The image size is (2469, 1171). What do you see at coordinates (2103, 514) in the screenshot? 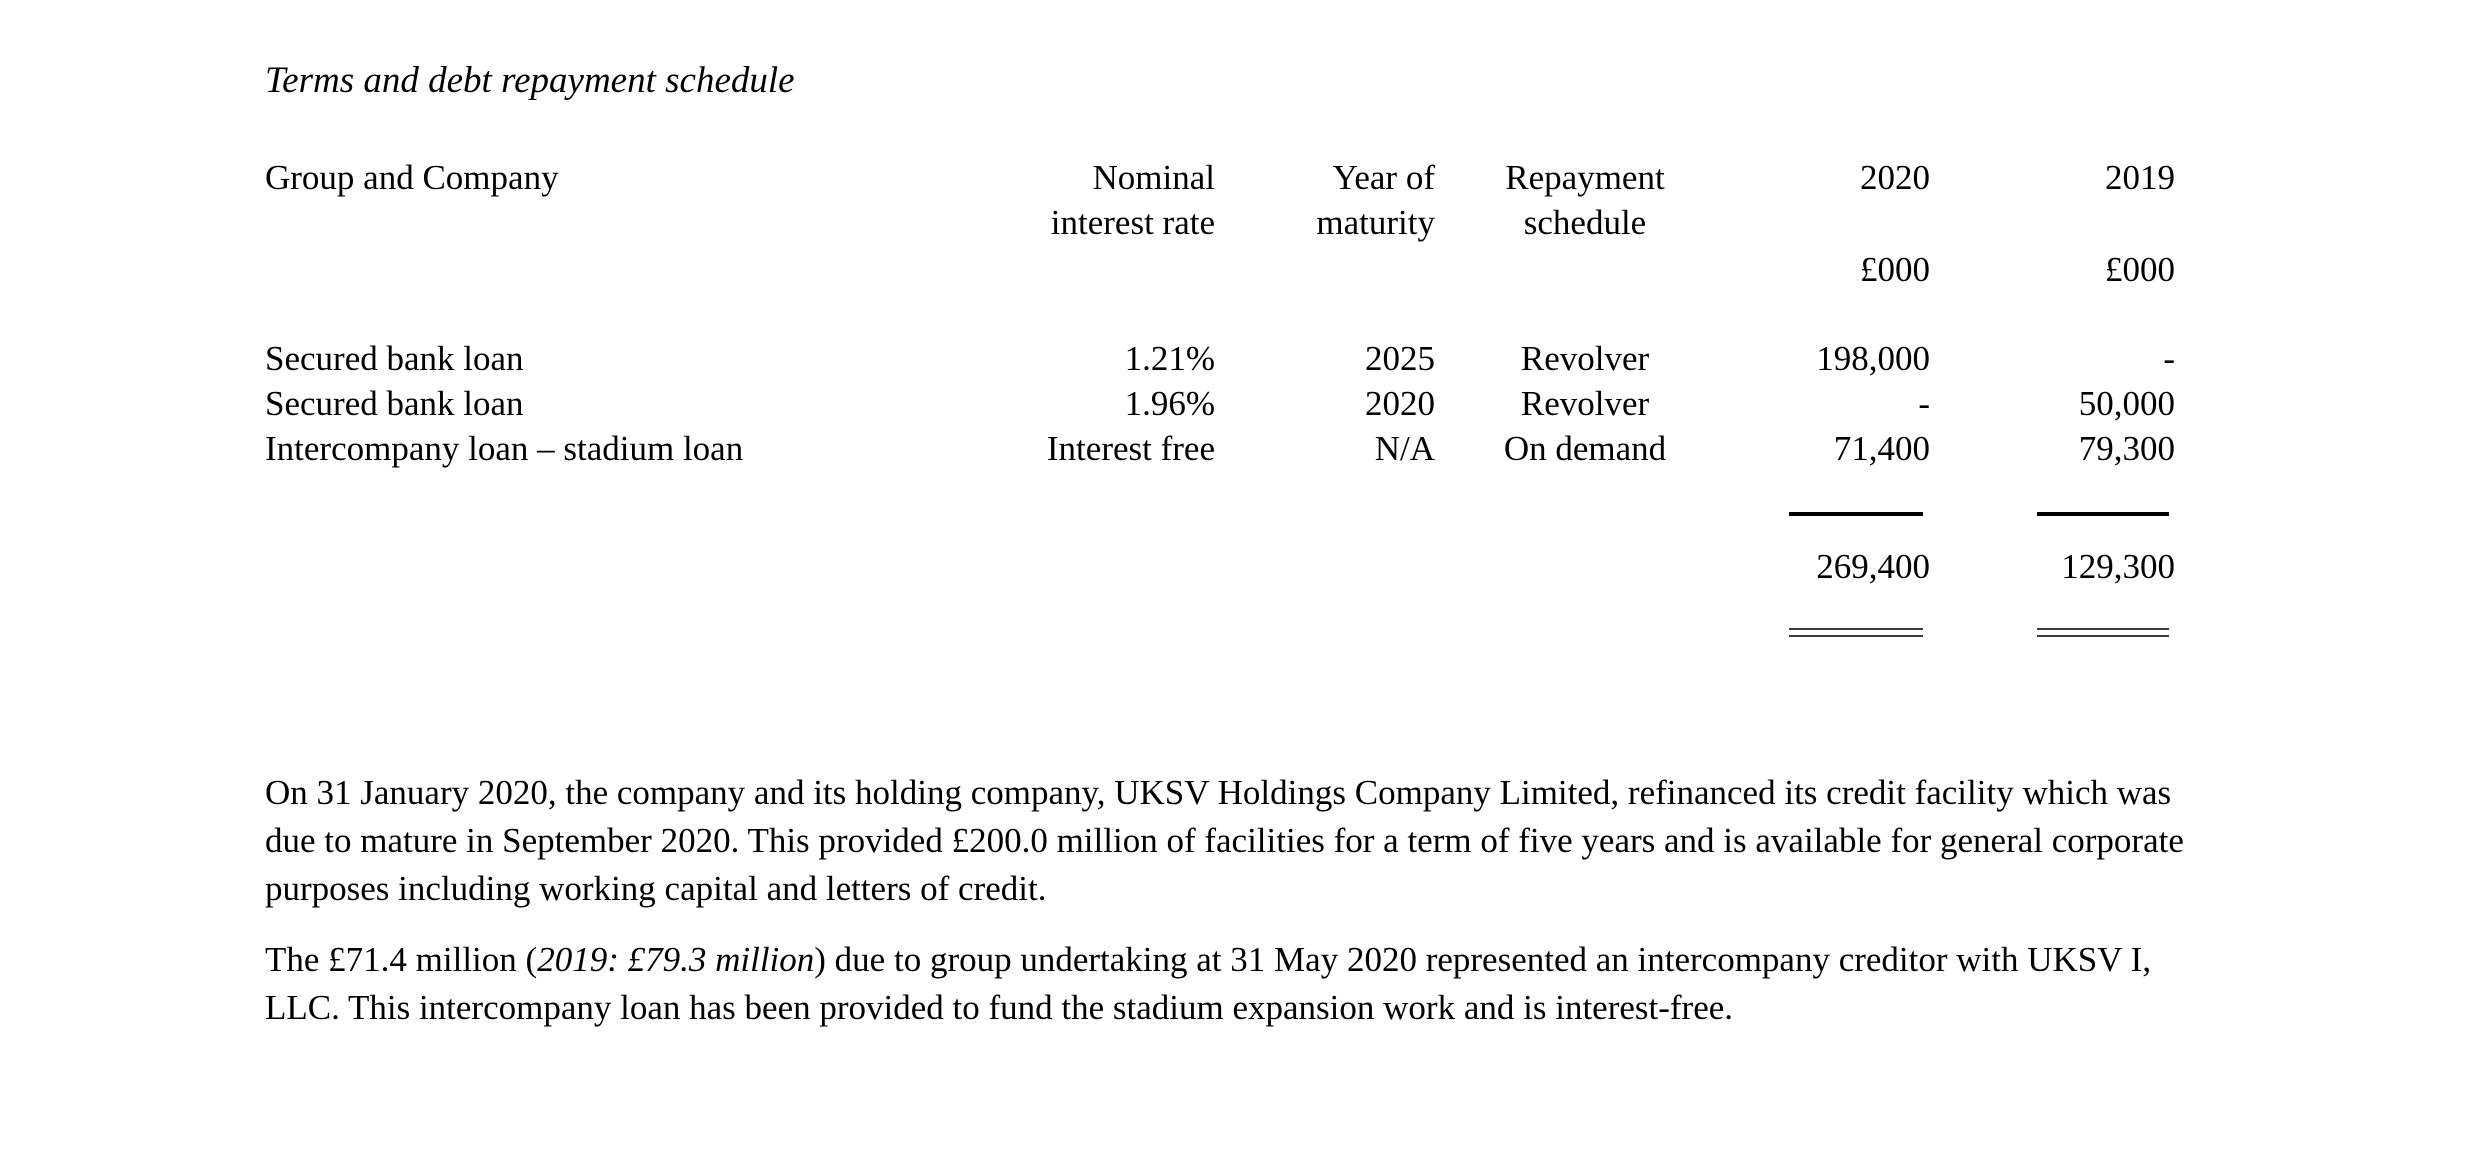
I see `single-rule-2019` at bounding box center [2103, 514].